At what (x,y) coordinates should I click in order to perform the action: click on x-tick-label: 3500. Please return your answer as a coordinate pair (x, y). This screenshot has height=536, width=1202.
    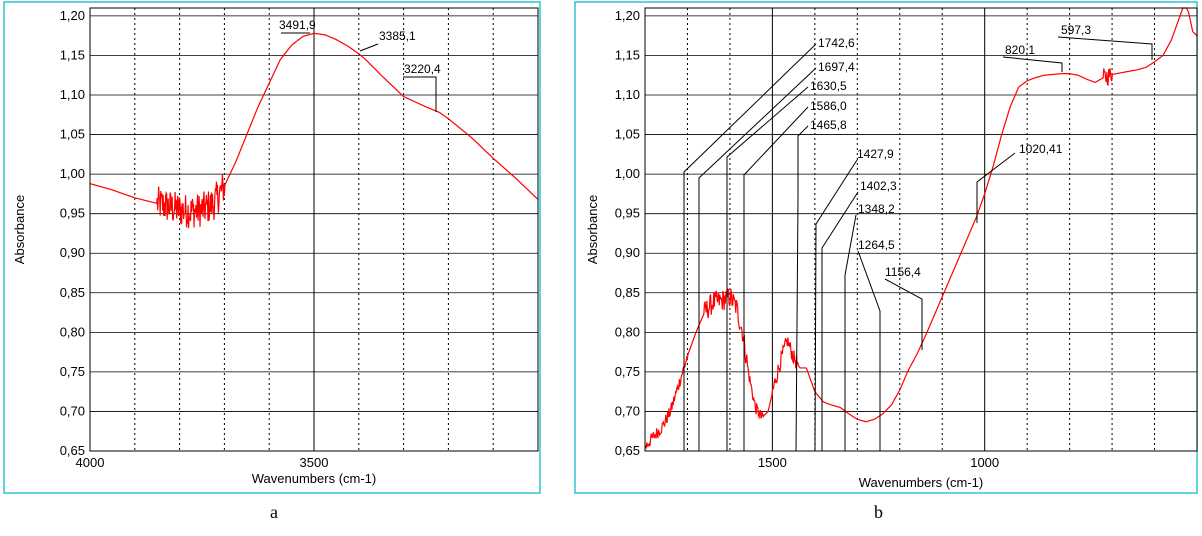
    Looking at the image, I should click on (314, 462).